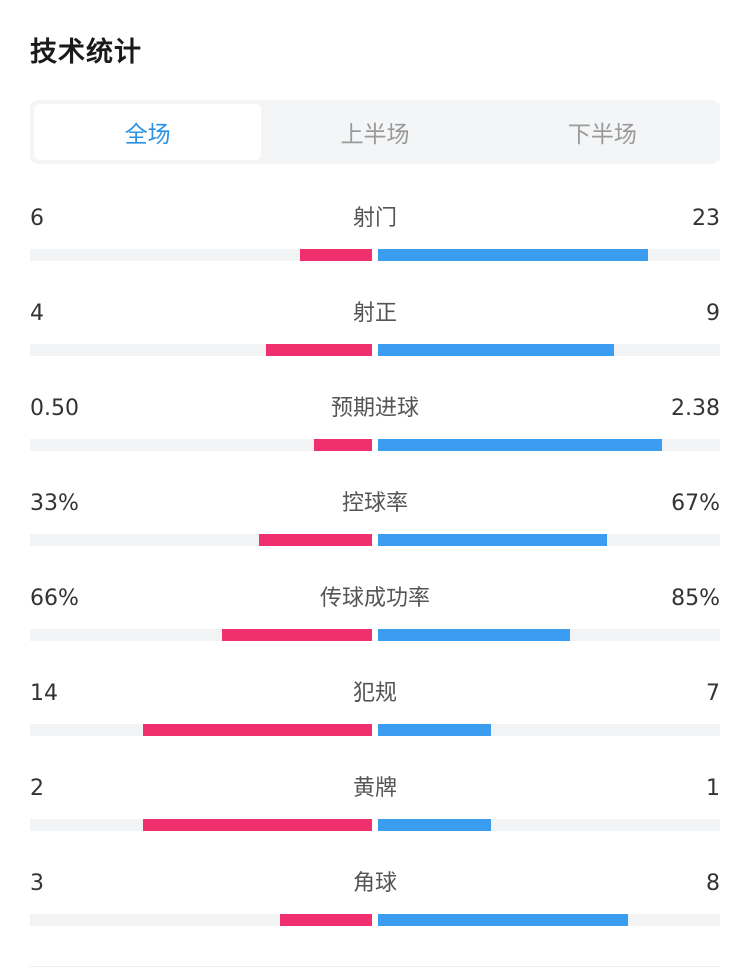 The height and width of the screenshot is (974, 750). What do you see at coordinates (375, 332) in the screenshot?
I see `stat-row-shots-on-target: 4 射正 9` at bounding box center [375, 332].